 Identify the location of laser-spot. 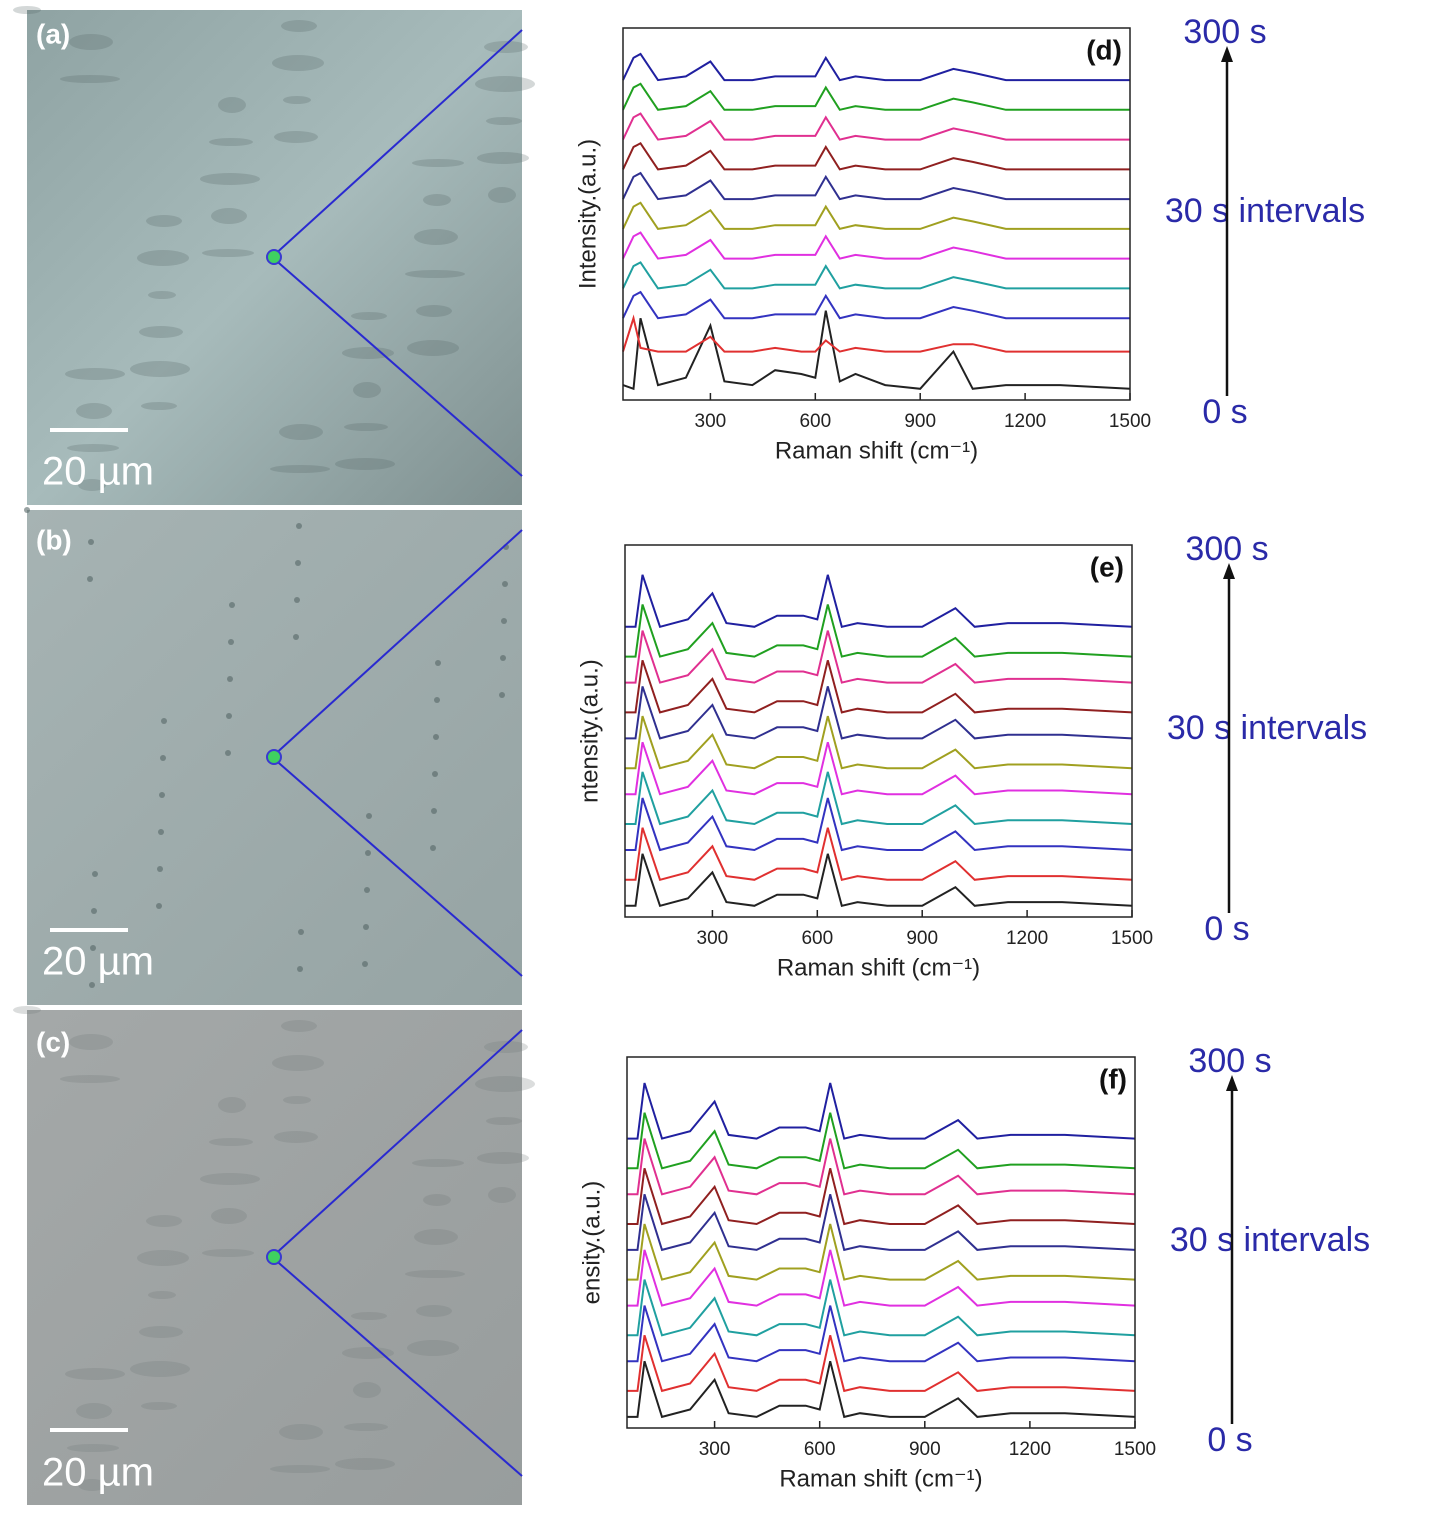
(274, 757).